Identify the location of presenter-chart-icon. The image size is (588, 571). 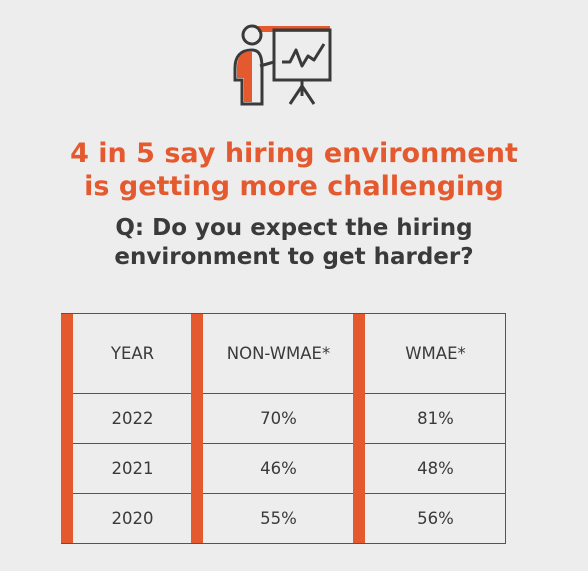
(285, 68).